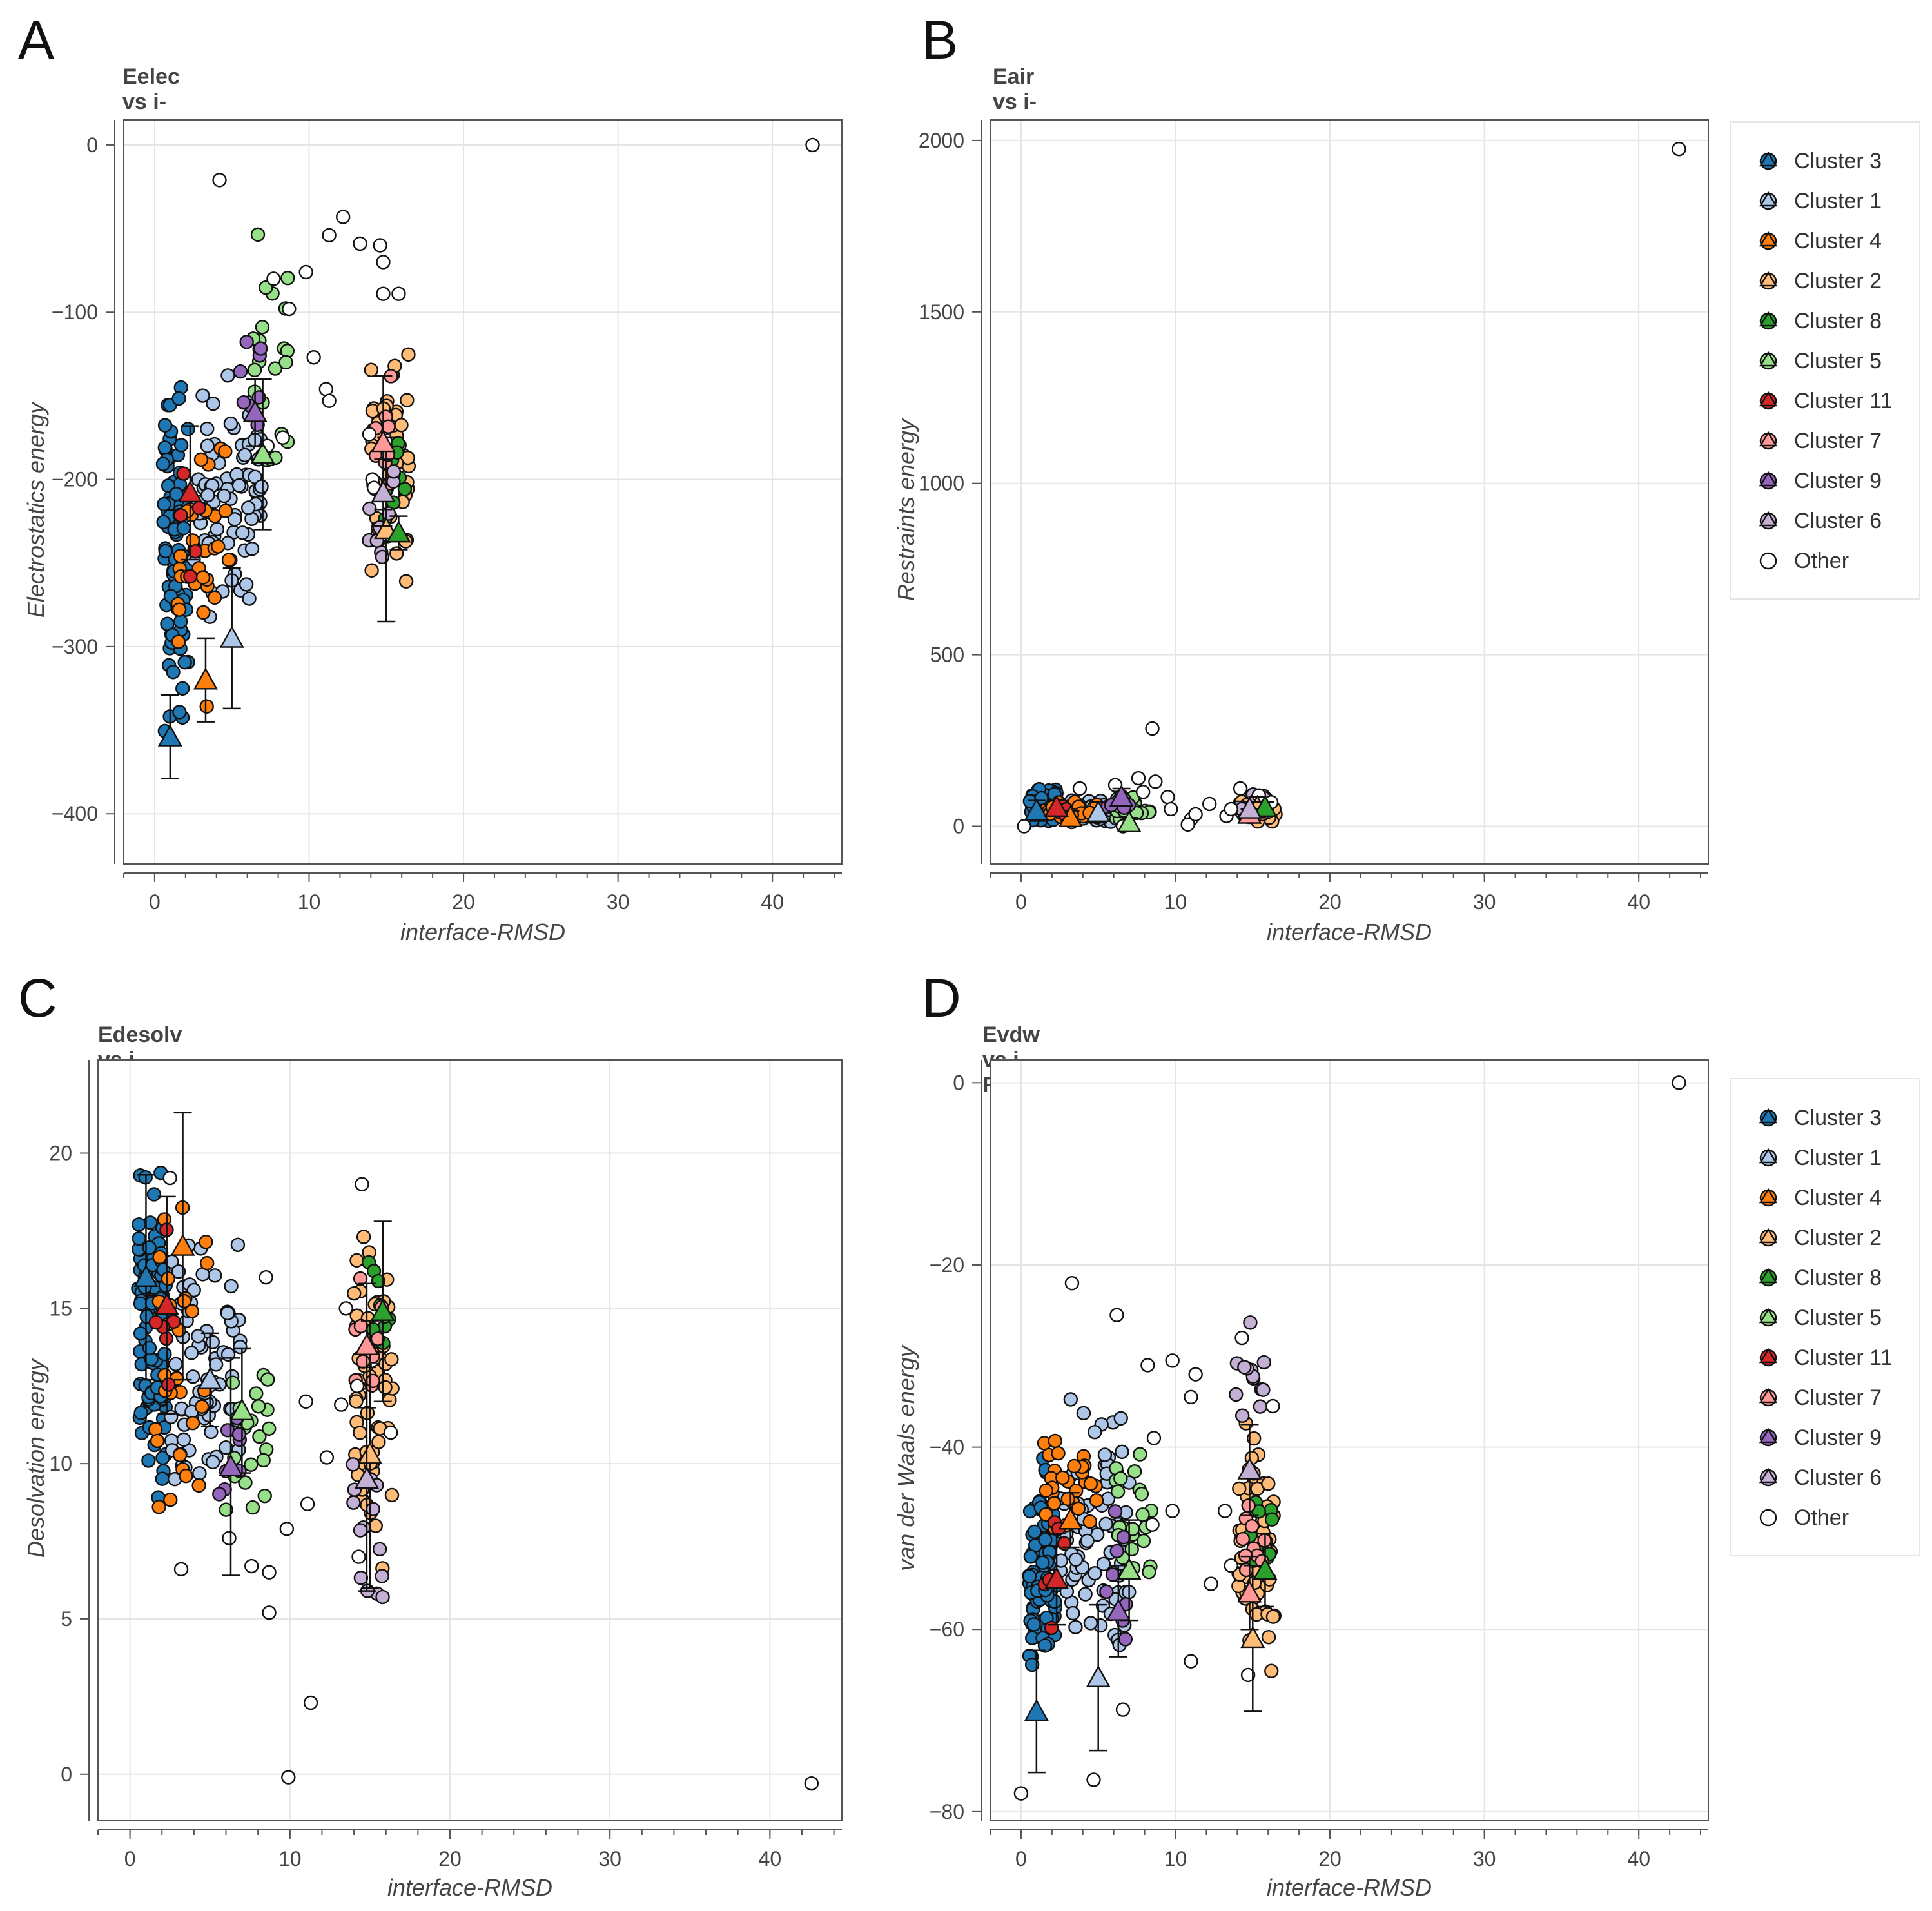 This screenshot has width=1932, height=1911. I want to click on legend-label: Other, so click(1822, 1517).